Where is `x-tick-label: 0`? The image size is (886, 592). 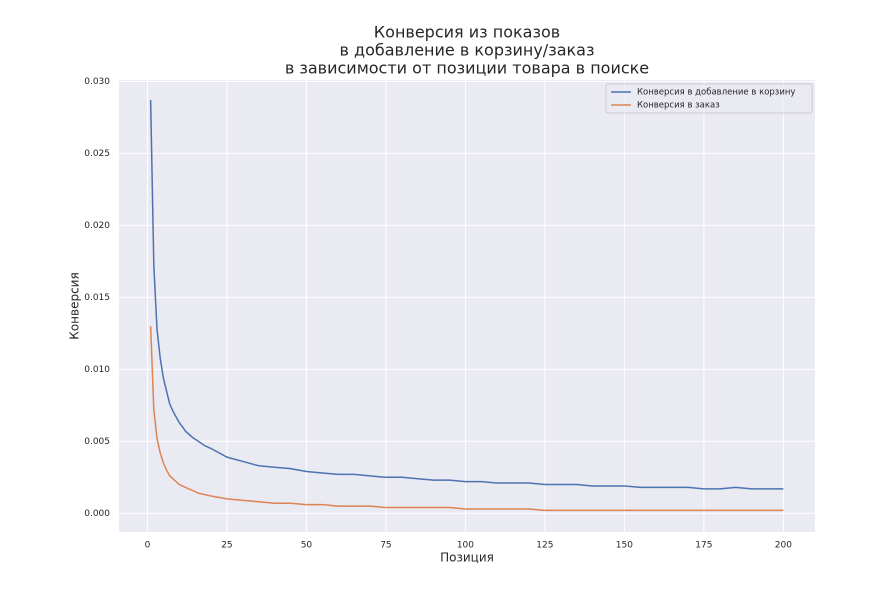
x-tick-label: 0 is located at coordinates (148, 546).